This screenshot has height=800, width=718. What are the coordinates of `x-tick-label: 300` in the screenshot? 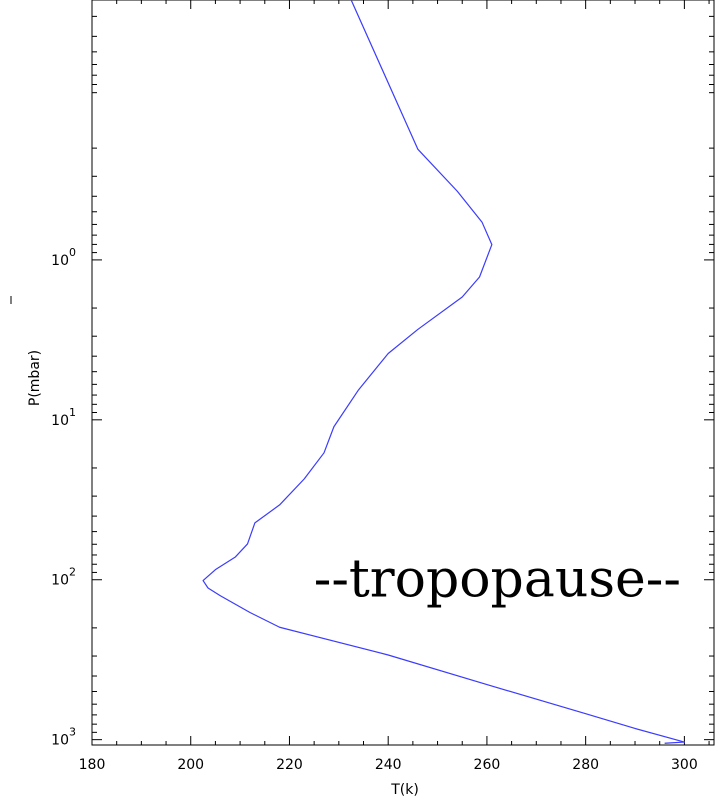 It's located at (684, 765).